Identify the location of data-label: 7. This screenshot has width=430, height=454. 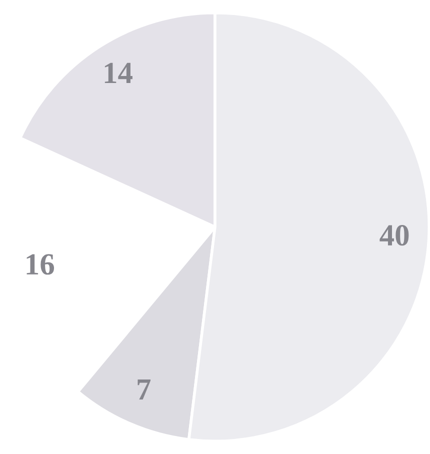
(144, 389).